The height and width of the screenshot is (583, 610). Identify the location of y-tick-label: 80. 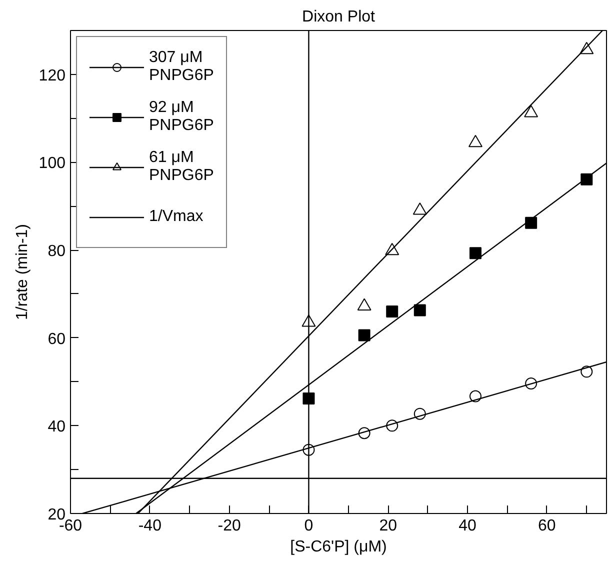
(57, 251).